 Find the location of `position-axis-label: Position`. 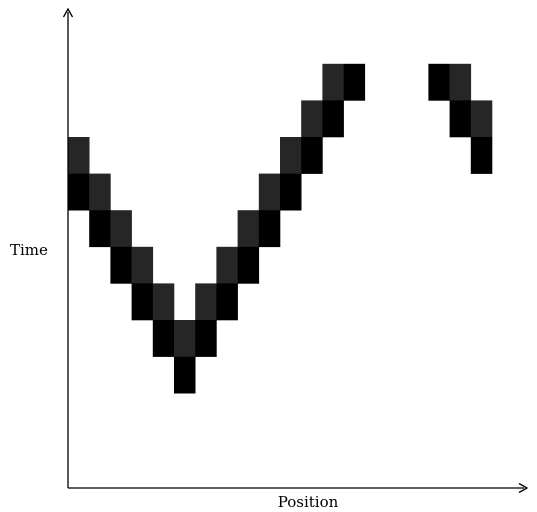

position-axis-label: Position is located at coordinates (308, 502).